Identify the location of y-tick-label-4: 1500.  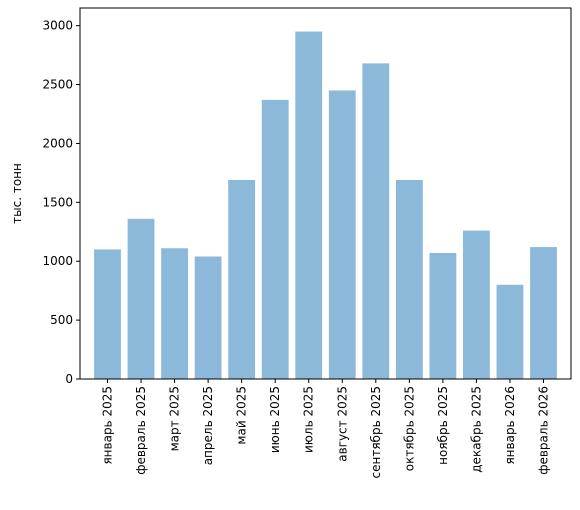
(57, 202).